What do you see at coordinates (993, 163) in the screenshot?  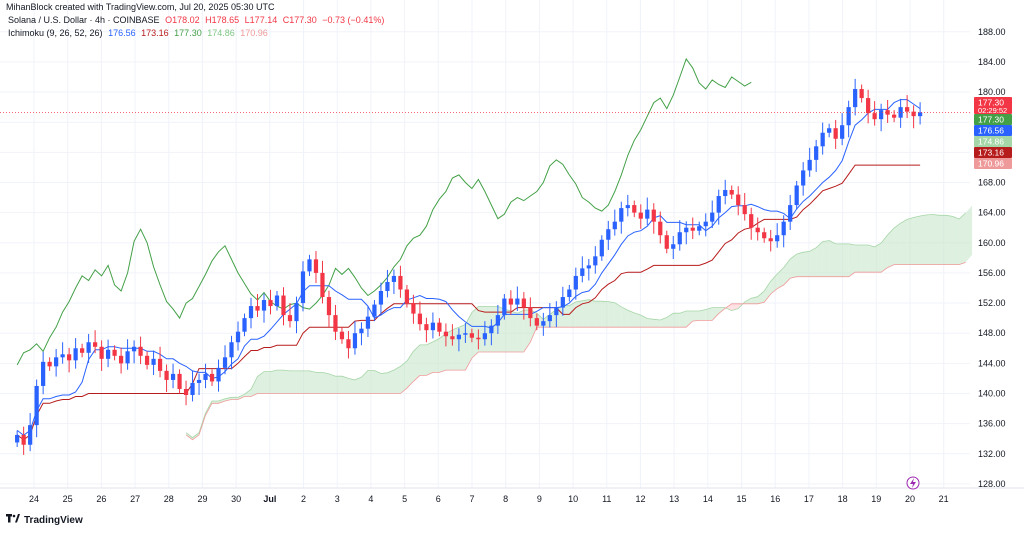 I see `price-badge` at bounding box center [993, 163].